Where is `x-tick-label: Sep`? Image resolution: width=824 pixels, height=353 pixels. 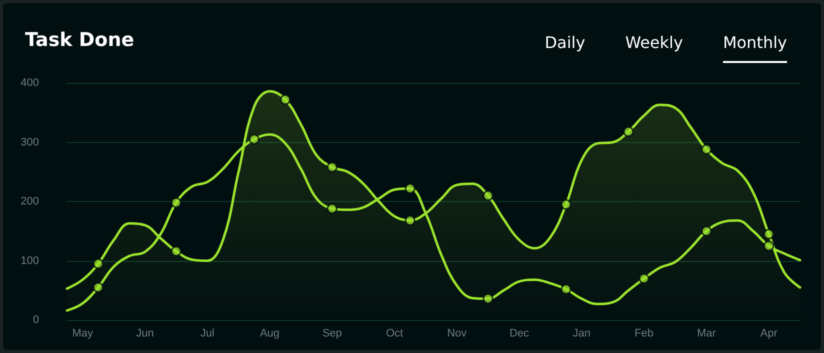 x-tick-label: Sep is located at coordinates (332, 334).